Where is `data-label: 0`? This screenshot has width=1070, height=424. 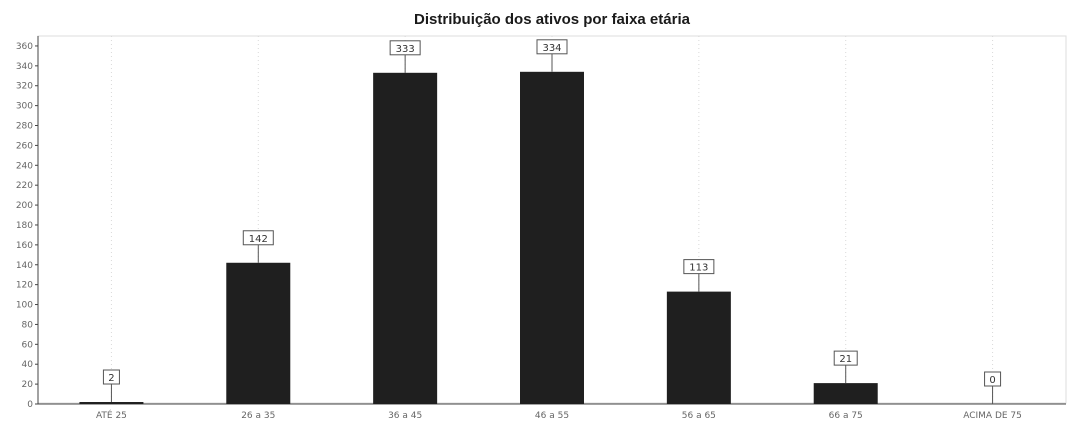 data-label: 0 is located at coordinates (992, 380).